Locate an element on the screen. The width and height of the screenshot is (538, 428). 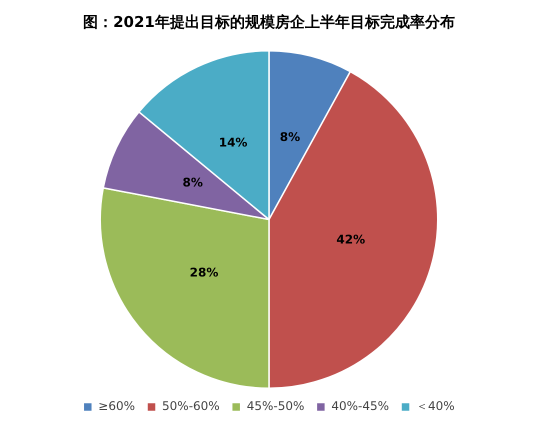
legend-label: 50%-60% is located at coordinates (191, 406).